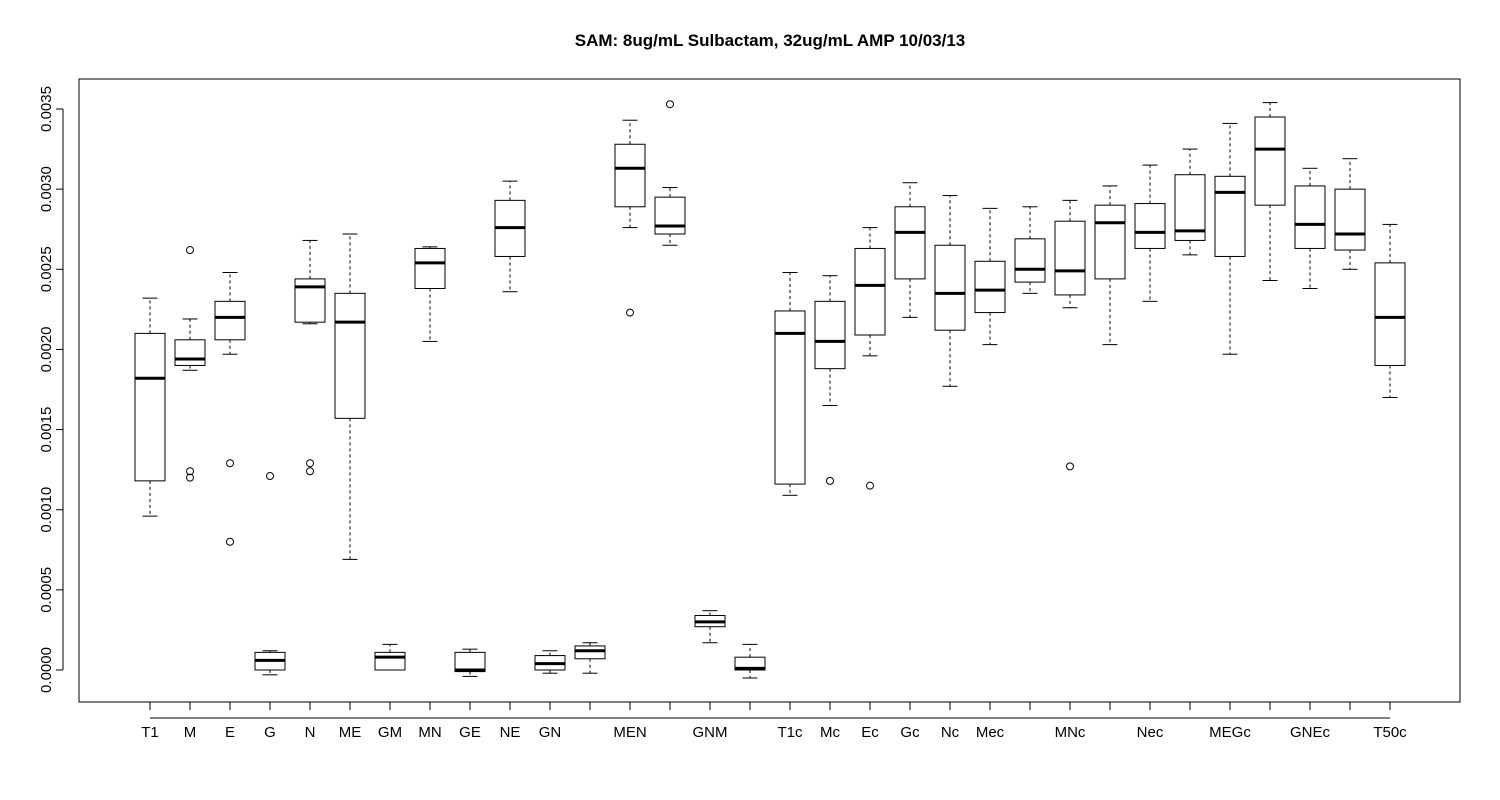 The width and height of the screenshot is (1500, 800). Describe the element at coordinates (870, 732) in the screenshot. I see `x-tick-label: Ec` at that location.